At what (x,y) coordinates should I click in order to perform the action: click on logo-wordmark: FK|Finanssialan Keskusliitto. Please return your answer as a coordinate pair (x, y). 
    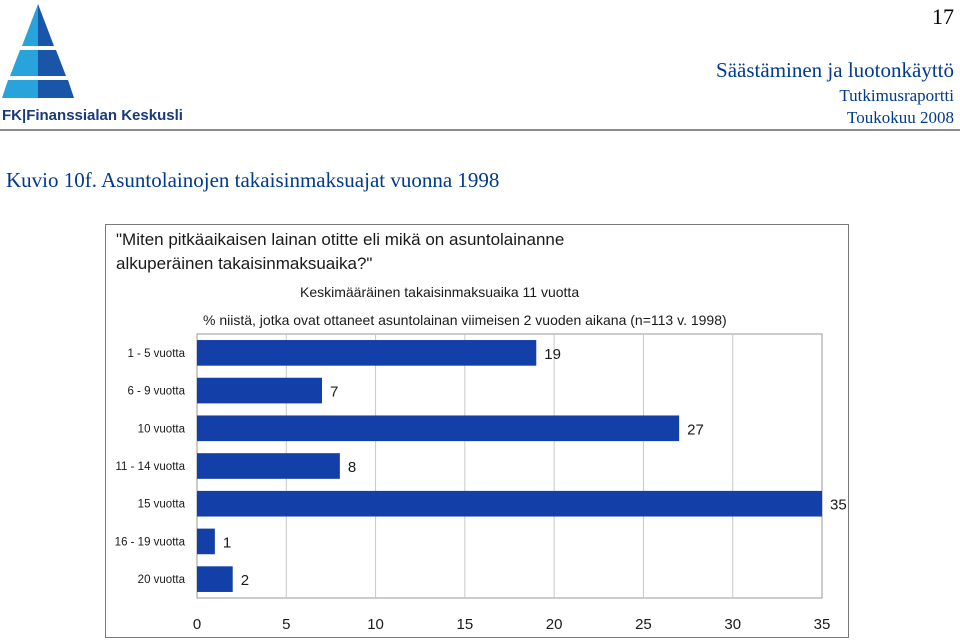
    Looking at the image, I should click on (92, 115).